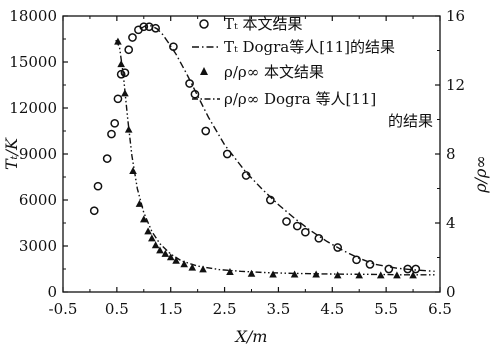  Describe the element at coordinates (38, 154) in the screenshot. I see `y-left-tick-label: 9000` at that location.